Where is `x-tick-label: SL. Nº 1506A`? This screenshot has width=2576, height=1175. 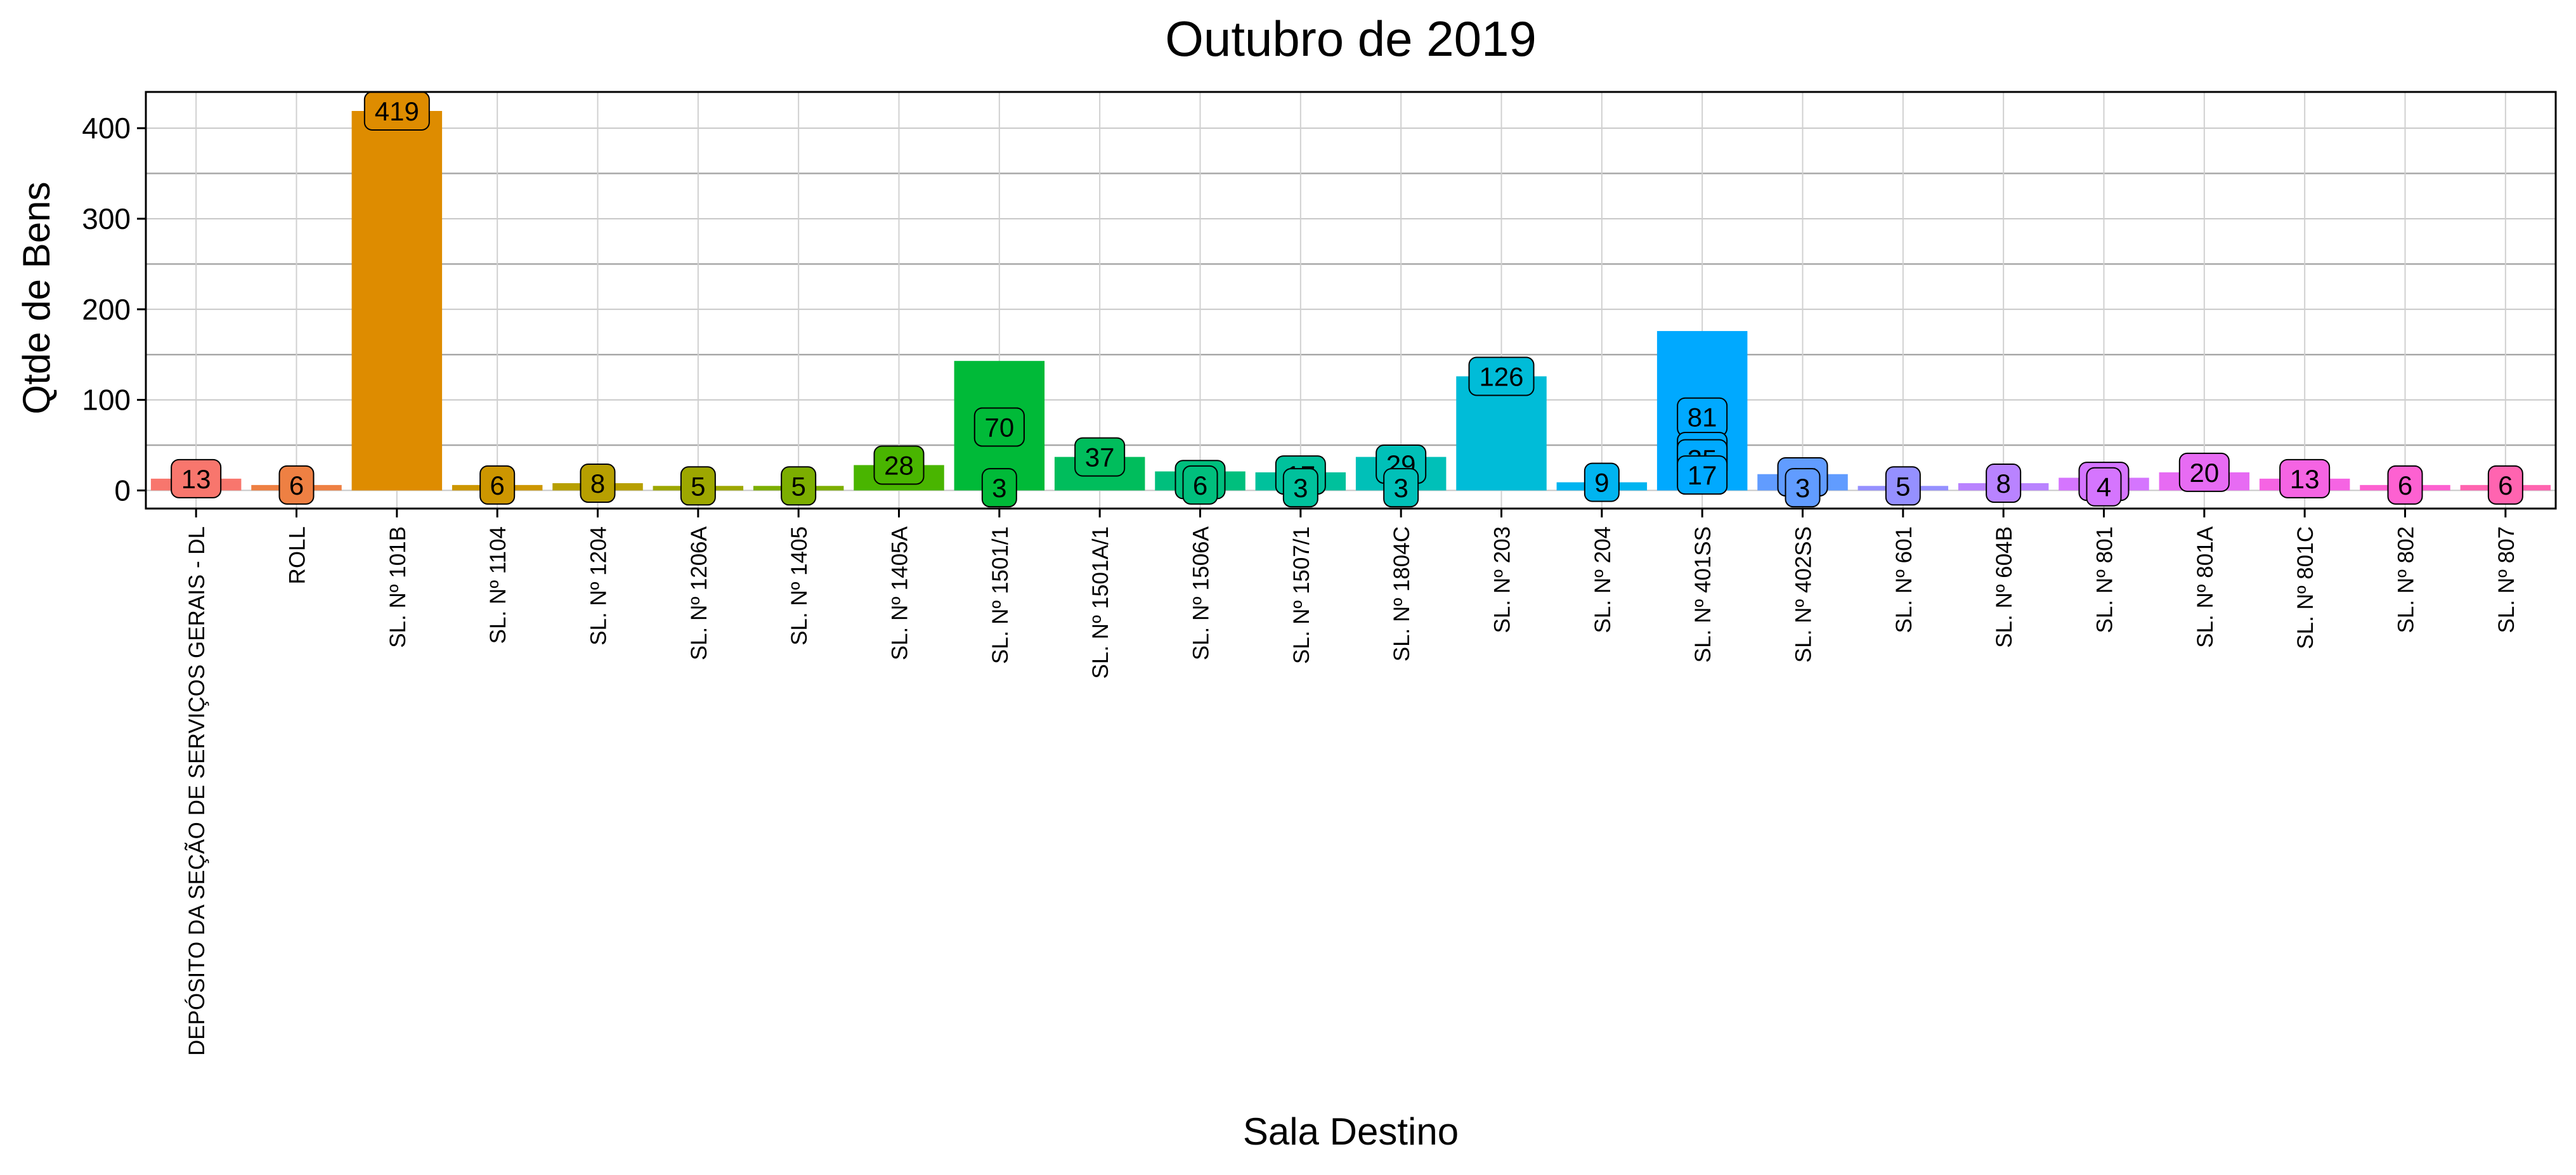 x-tick-label: SL. Nº 1506A is located at coordinates (1201, 593).